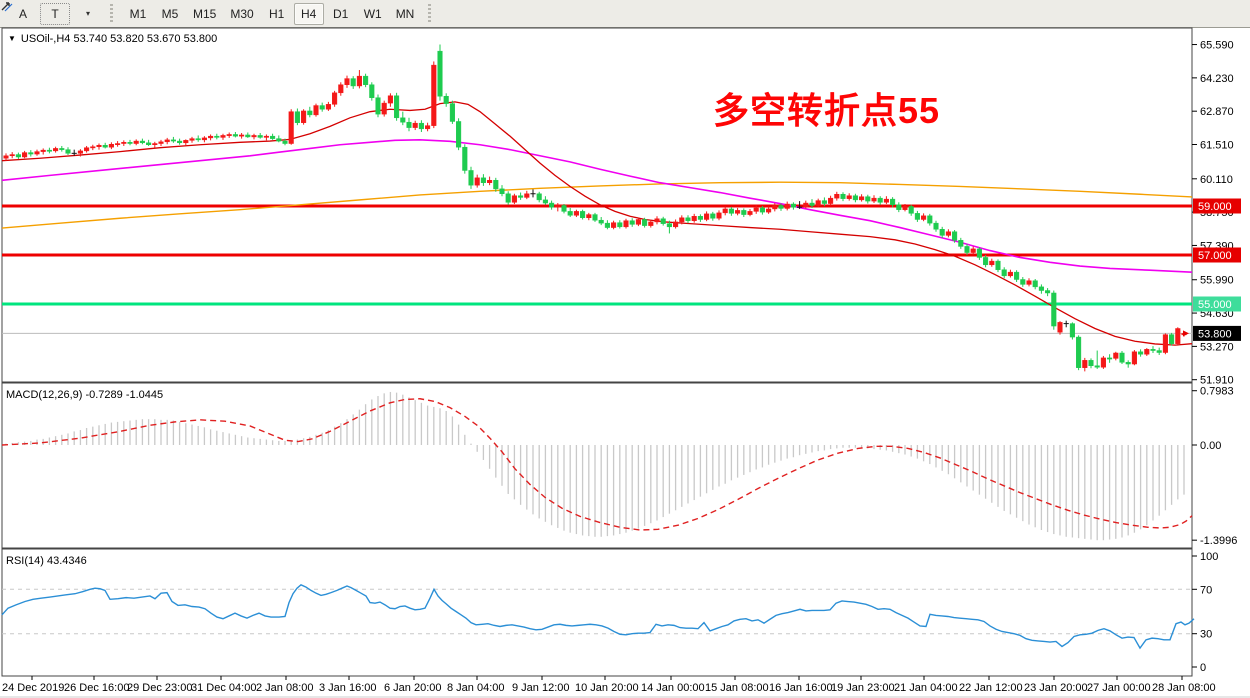  Describe the element at coordinates (242, 13) in the screenshot. I see `timeframe-button-m30: M30` at that location.